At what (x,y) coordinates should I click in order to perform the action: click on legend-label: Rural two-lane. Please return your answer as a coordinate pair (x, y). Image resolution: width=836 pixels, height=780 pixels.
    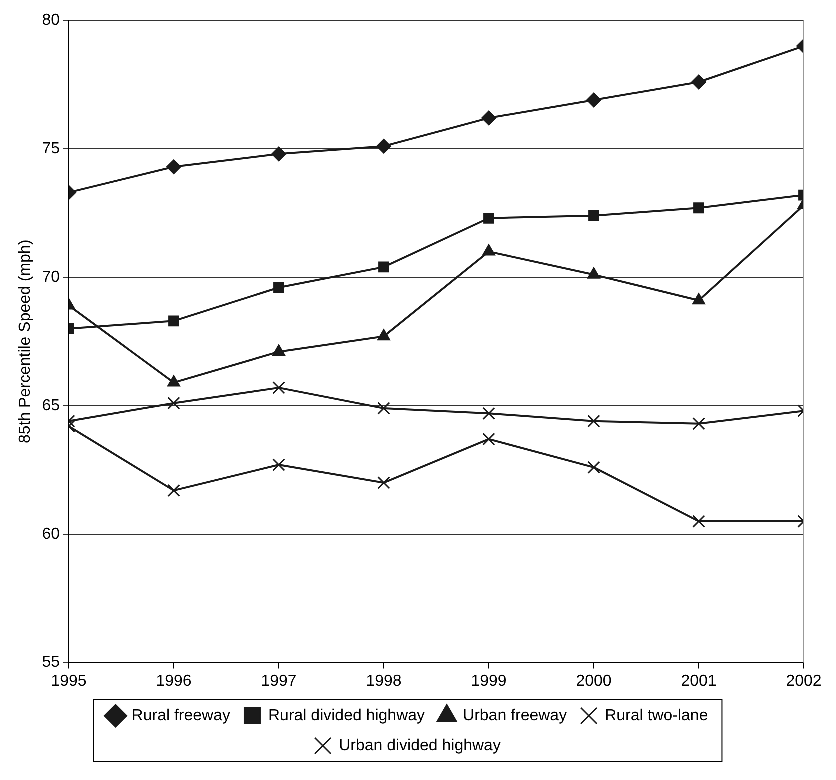
    Looking at the image, I should click on (656, 715).